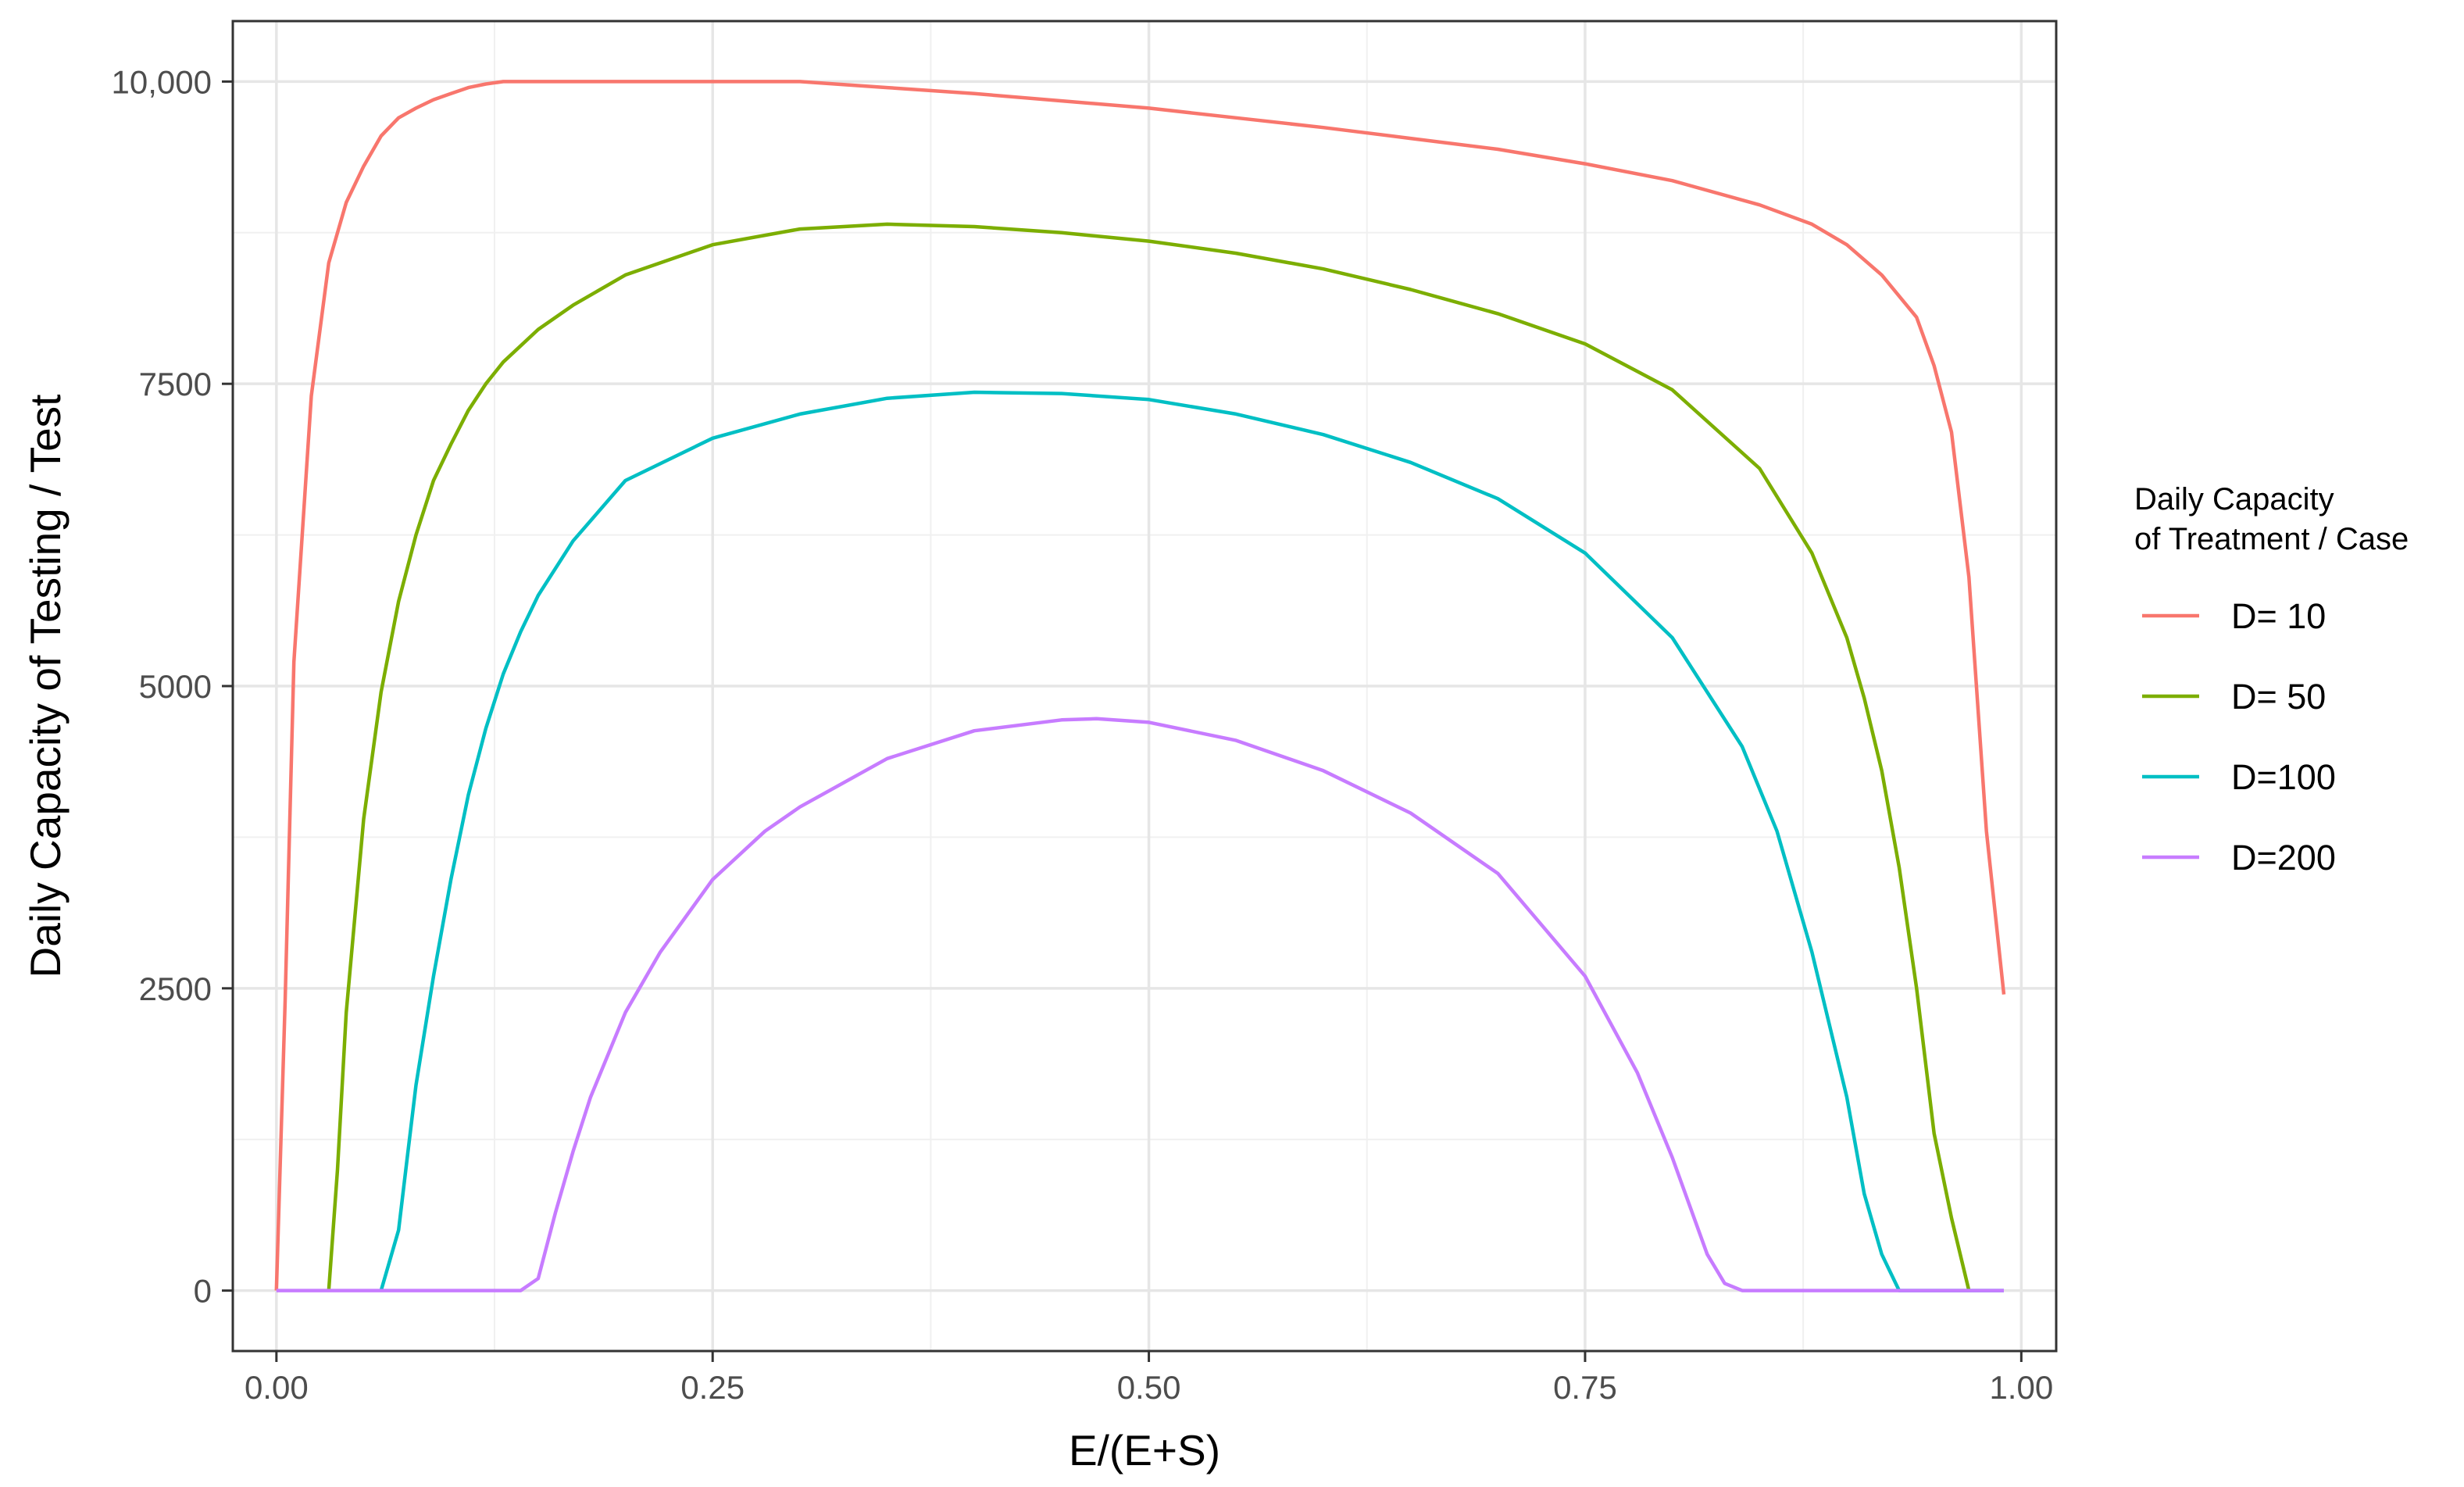 This screenshot has width=2464, height=1487. Describe the element at coordinates (175, 686) in the screenshot. I see `y-tick-label: 5000` at that location.